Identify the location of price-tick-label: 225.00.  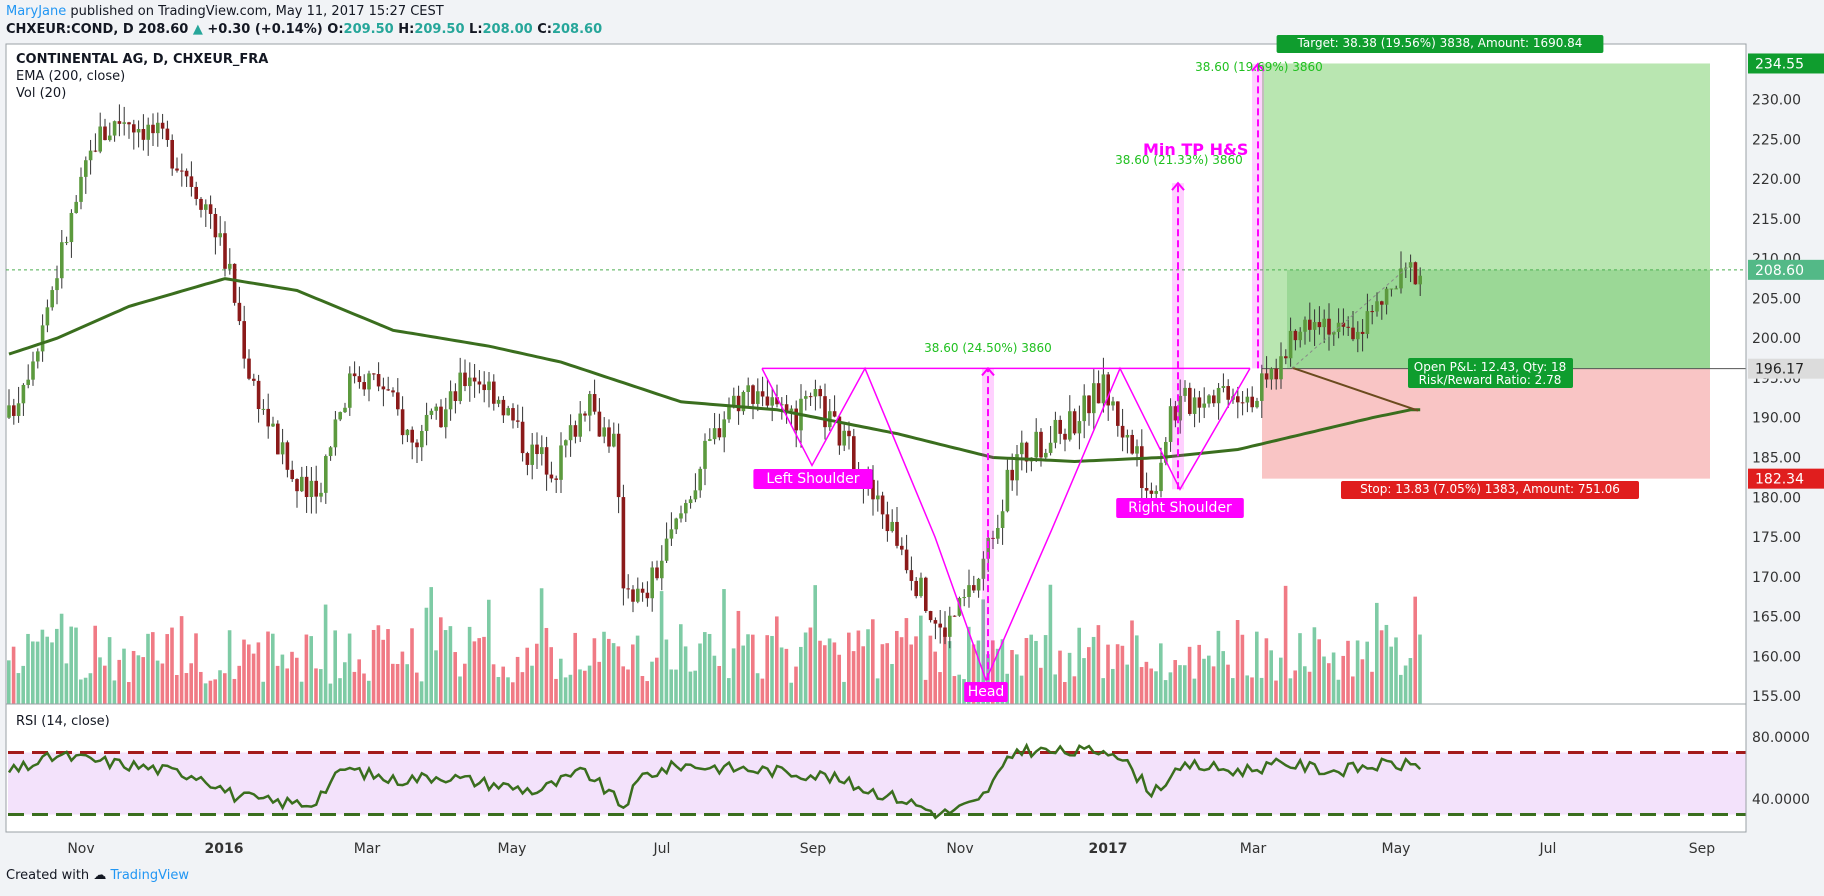
(1776, 140).